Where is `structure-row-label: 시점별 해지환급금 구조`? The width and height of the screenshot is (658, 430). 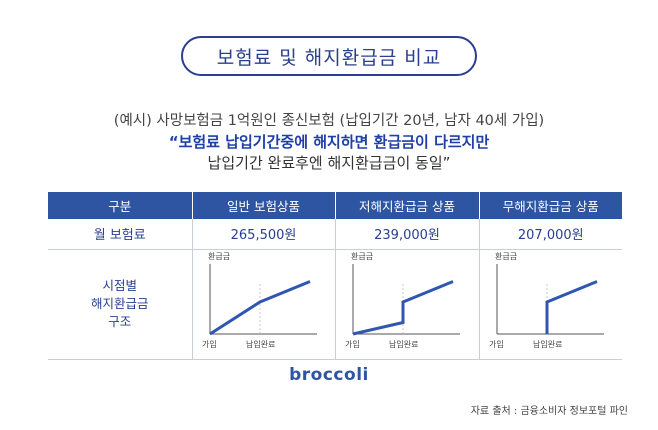
structure-row-label: 시점별 해지환급금 구조 is located at coordinates (120, 304).